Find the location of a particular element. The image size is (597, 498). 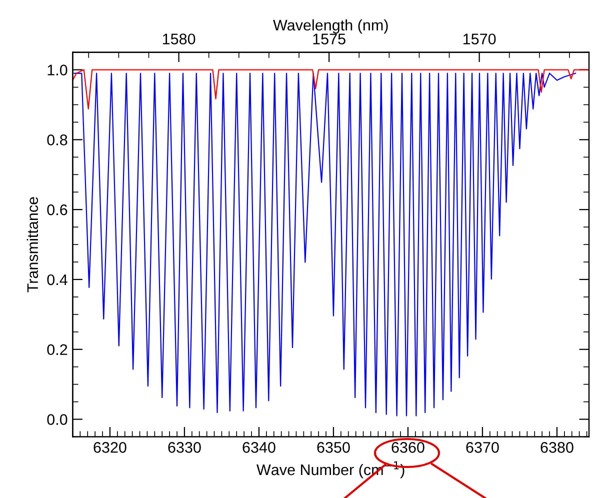

x-tick-label: 6360 is located at coordinates (408, 447).